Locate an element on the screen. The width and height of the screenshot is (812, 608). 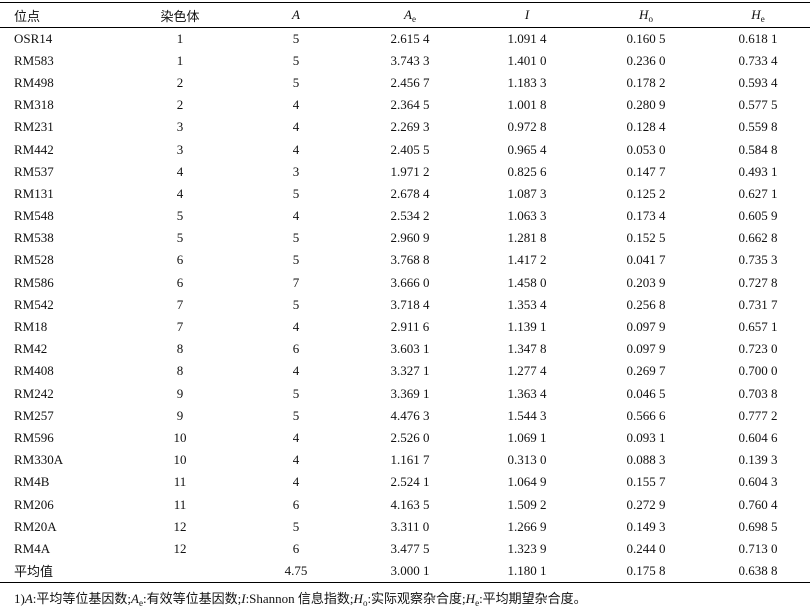
table-cell: 0.584 8 is located at coordinates (758, 149).